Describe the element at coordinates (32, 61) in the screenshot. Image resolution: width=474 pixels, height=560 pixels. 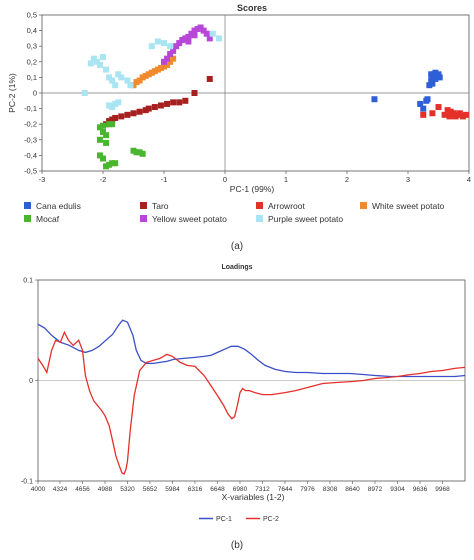
I see `scores-y-tick-label: 0,2` at that location.